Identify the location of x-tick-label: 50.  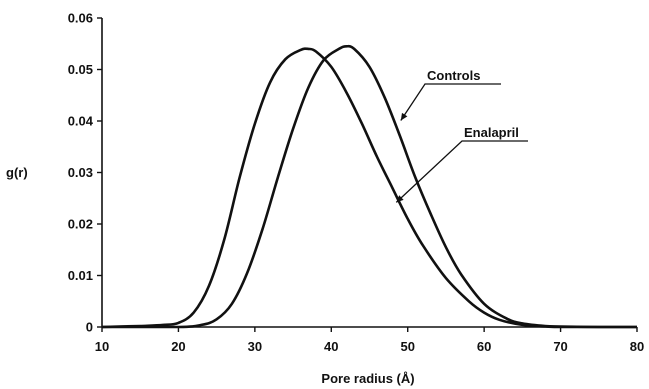
(407, 346).